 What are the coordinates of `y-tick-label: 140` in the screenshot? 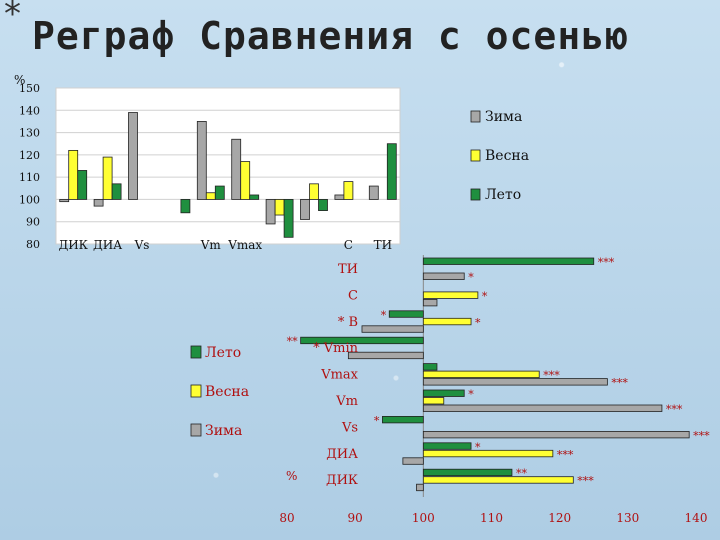 It's located at (29, 110).